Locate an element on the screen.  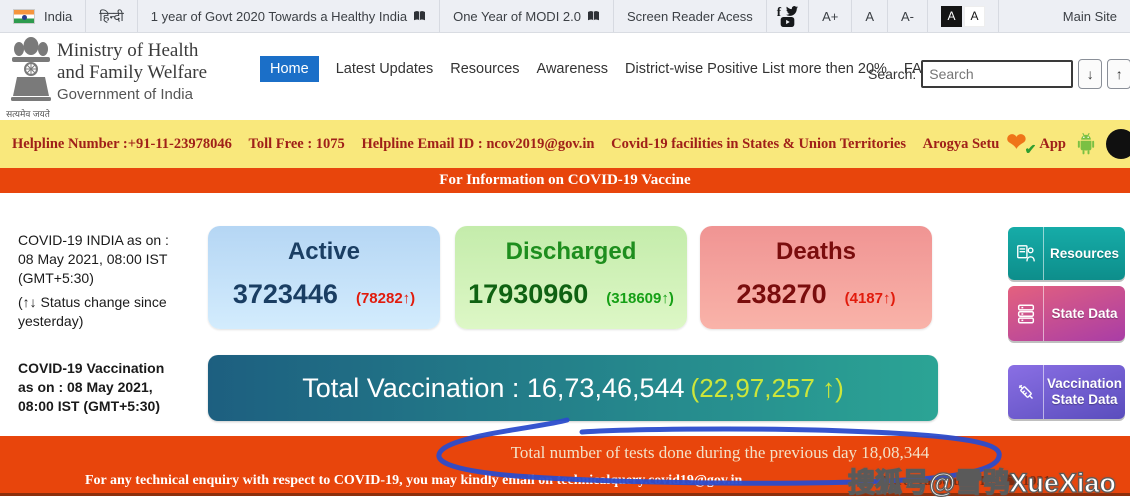
country-item: India is located at coordinates (43, 16).